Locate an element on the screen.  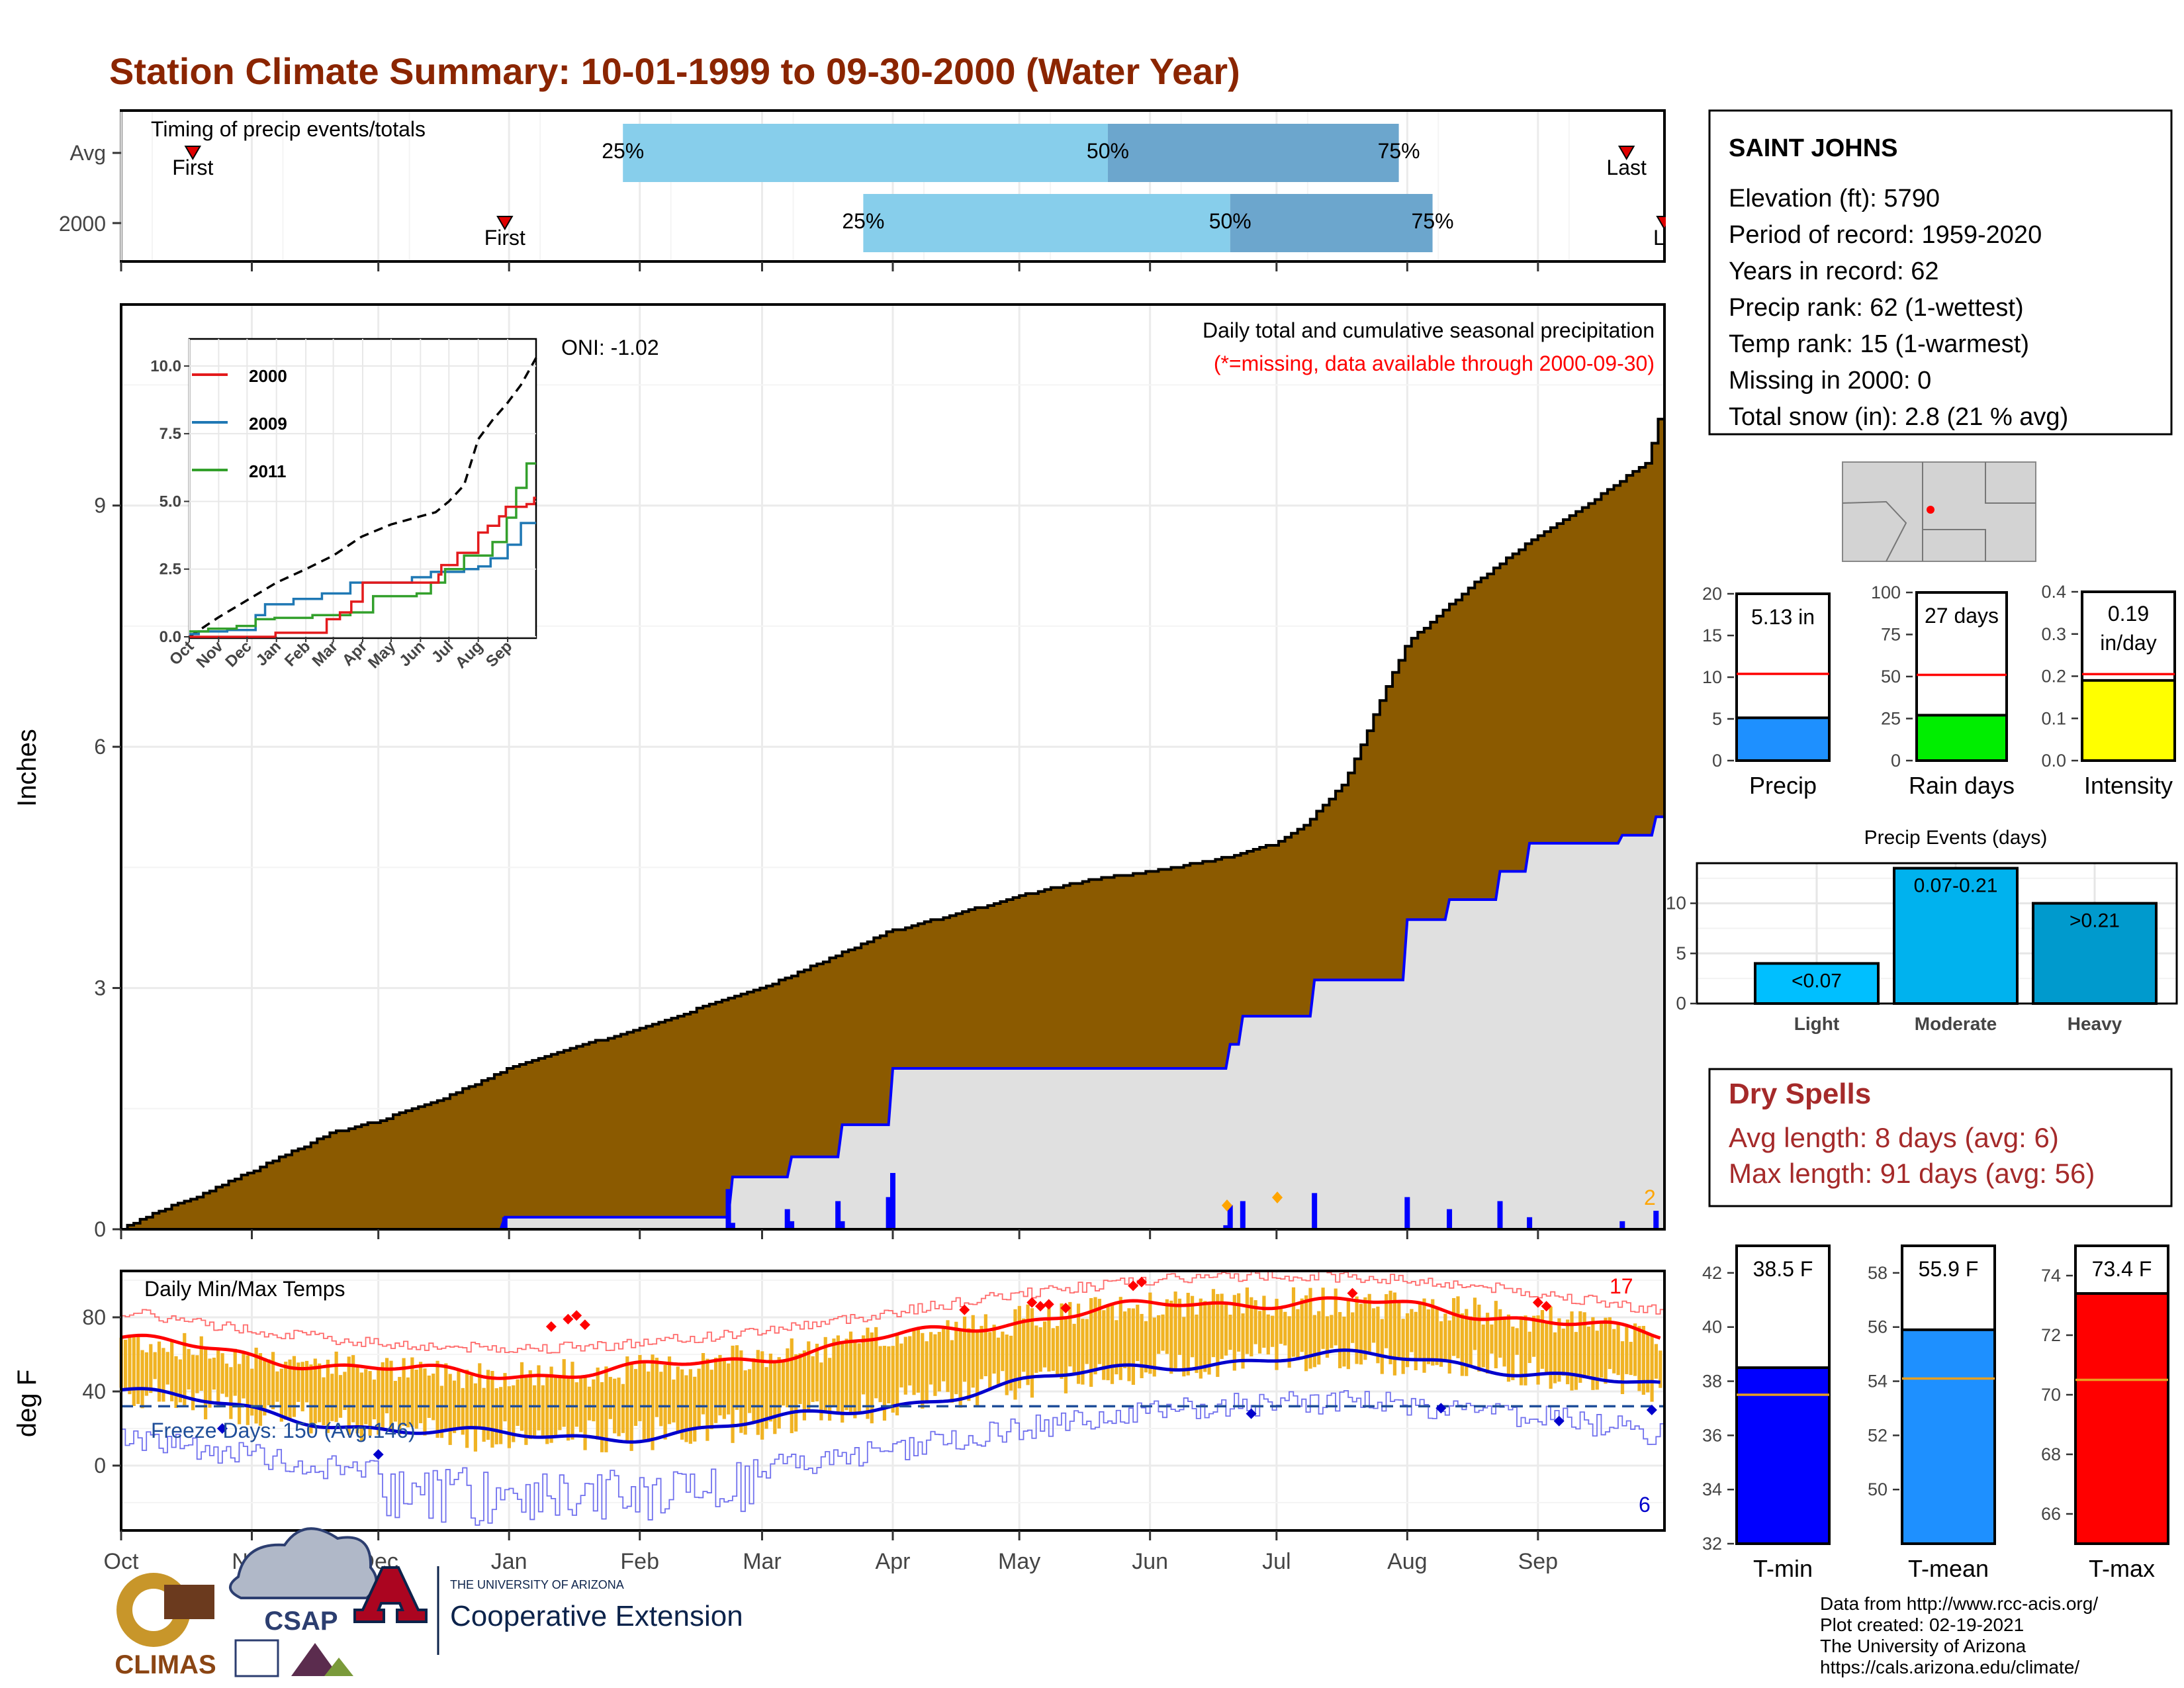
gauge-value-label-unit: in/day is located at coordinates (2128, 643).